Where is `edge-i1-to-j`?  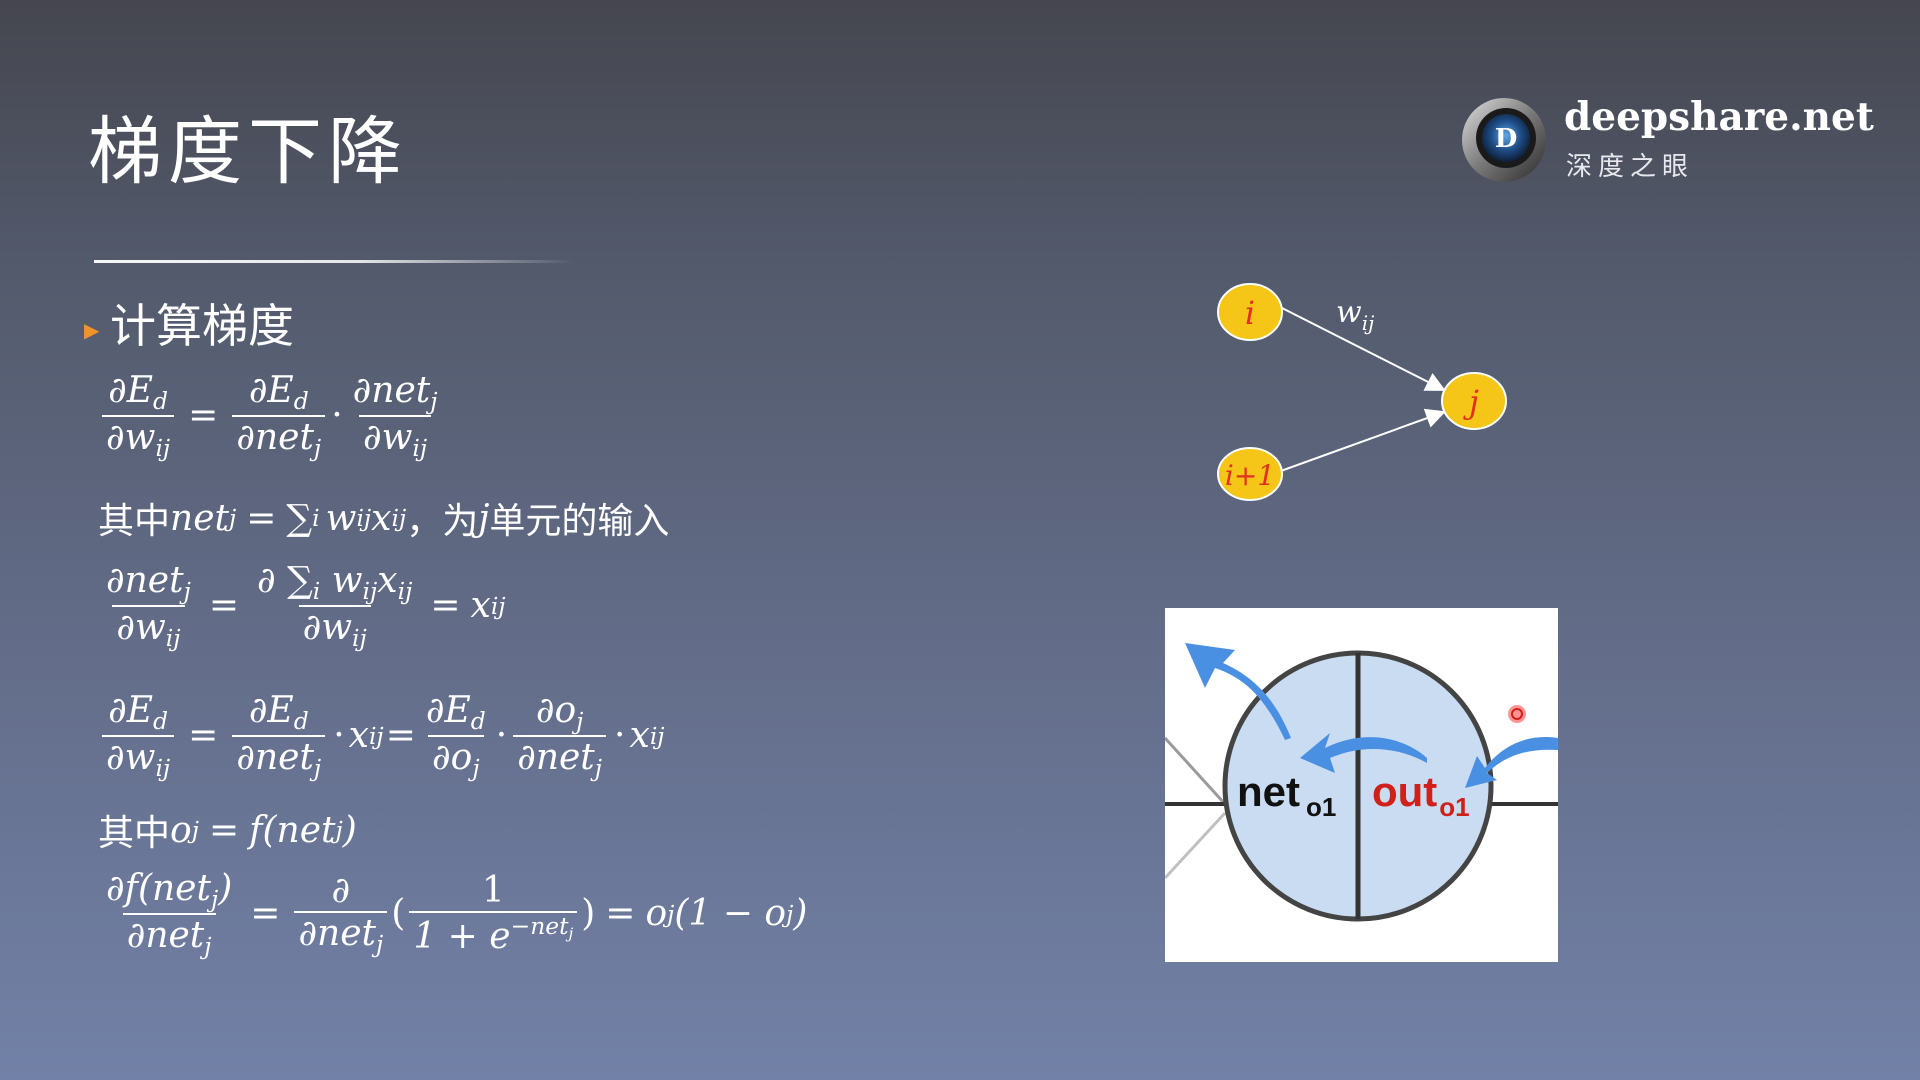
edge-i1-to-j is located at coordinates (1361, 440).